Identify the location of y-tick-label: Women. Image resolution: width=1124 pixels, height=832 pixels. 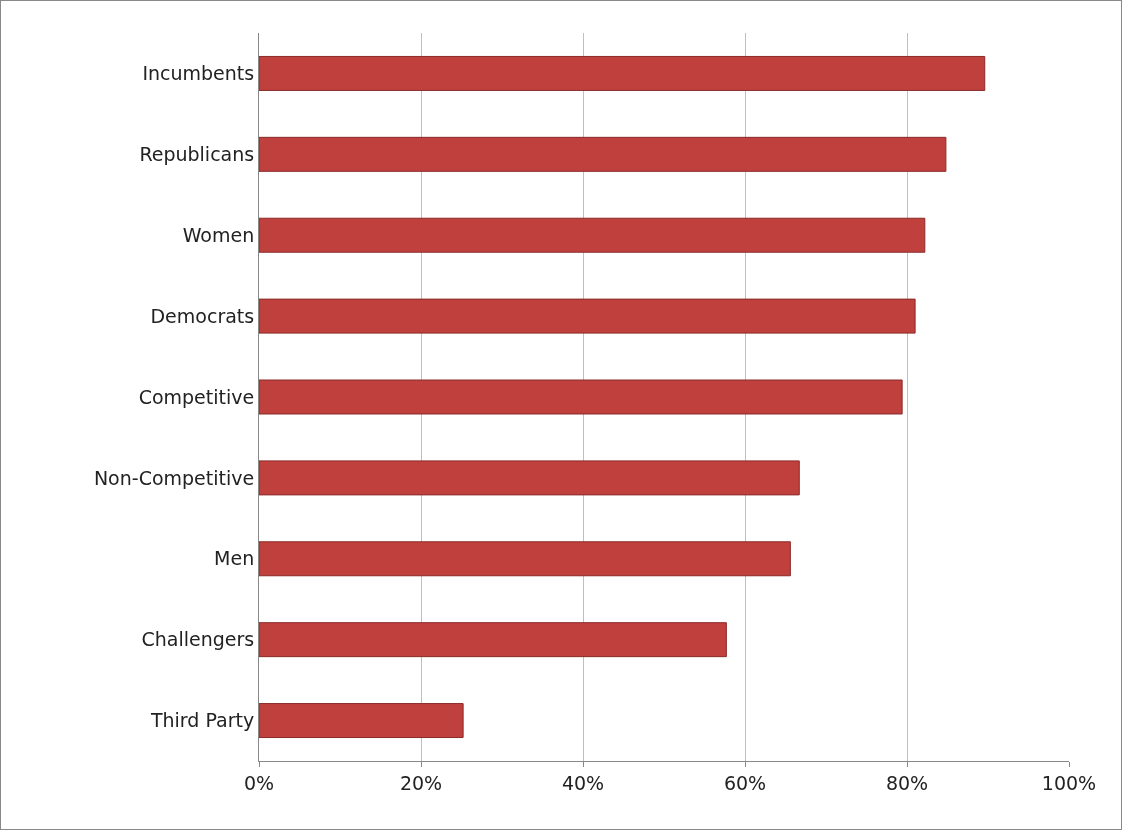
(218, 234).